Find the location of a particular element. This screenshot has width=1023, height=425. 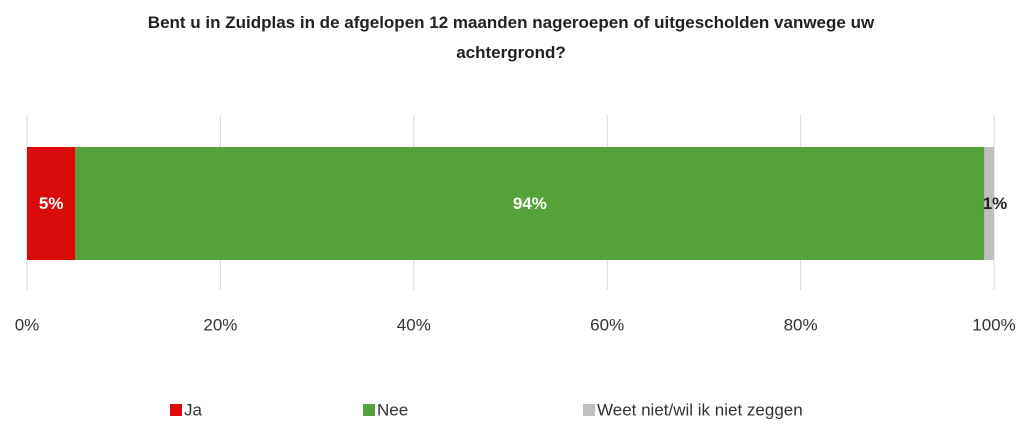

x-tick-label: 40% is located at coordinates (414, 324).